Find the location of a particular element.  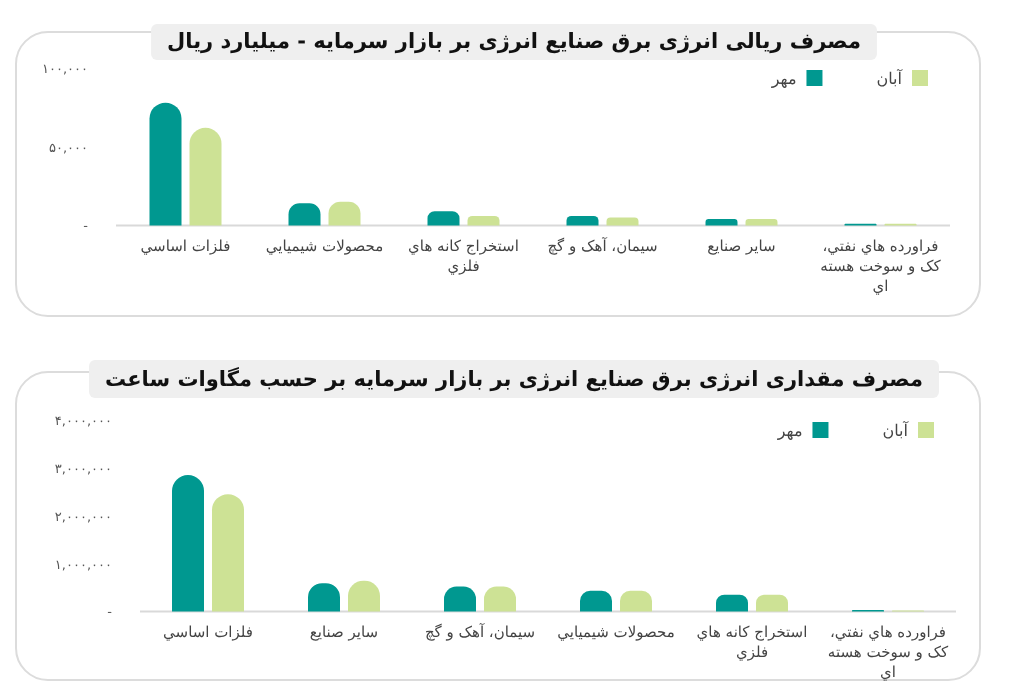

chart-title: مصرف مقداری انرژی برق صنایع انرژی بر بازار سرمایه بر حسب مگاوات ساعت is located at coordinates (514, 379).